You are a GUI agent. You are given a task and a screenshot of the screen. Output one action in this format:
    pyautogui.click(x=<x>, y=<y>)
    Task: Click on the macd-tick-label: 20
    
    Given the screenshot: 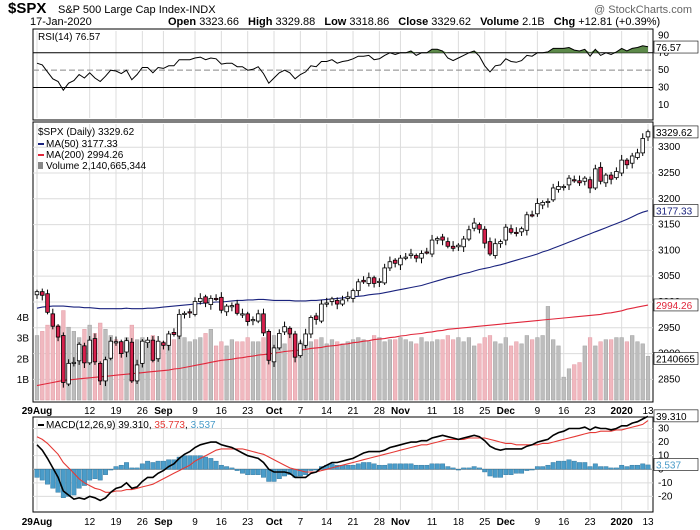 What is the action you would take?
    pyautogui.click(x=664, y=442)
    